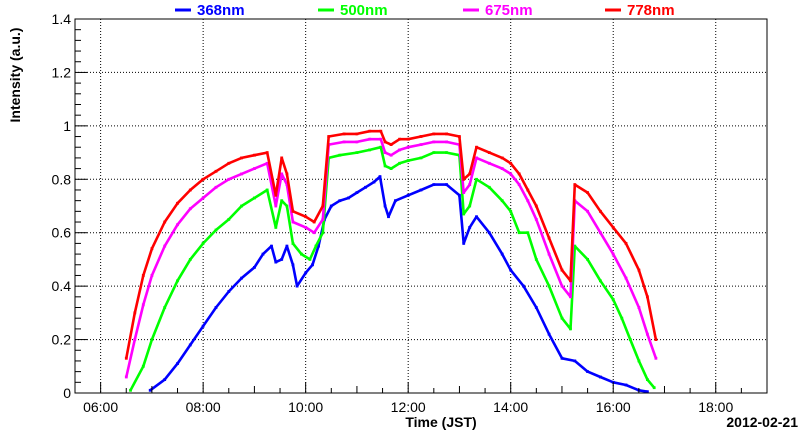 Image resolution: width=800 pixels, height=434 pixels. Describe the element at coordinates (509, 10) in the screenshot. I see `legend-label: 675nm` at that location.